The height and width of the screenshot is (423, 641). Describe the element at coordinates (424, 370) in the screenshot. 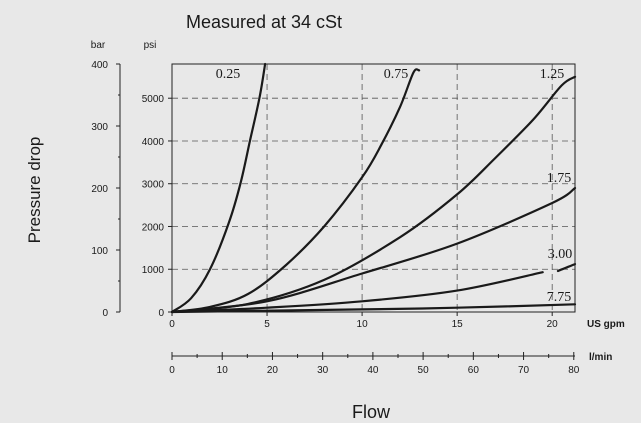

I see `lmin-tick-label: 50` at that location.